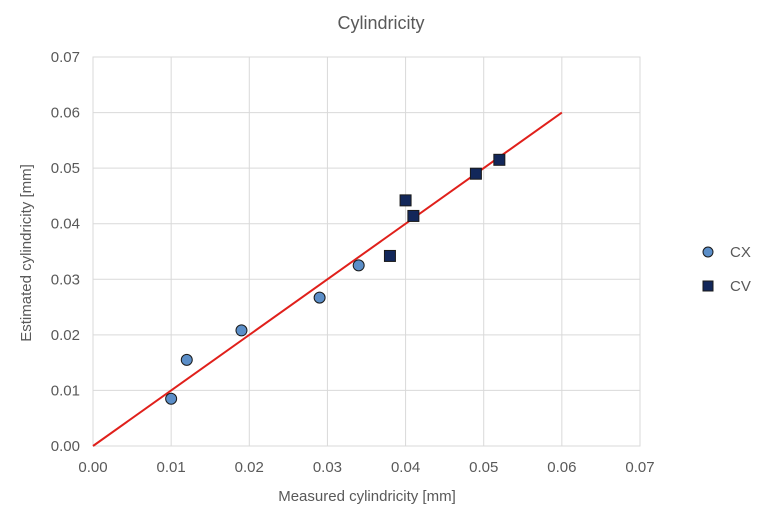  What do you see at coordinates (740, 252) in the screenshot?
I see `legend-label-cx: CX` at bounding box center [740, 252].